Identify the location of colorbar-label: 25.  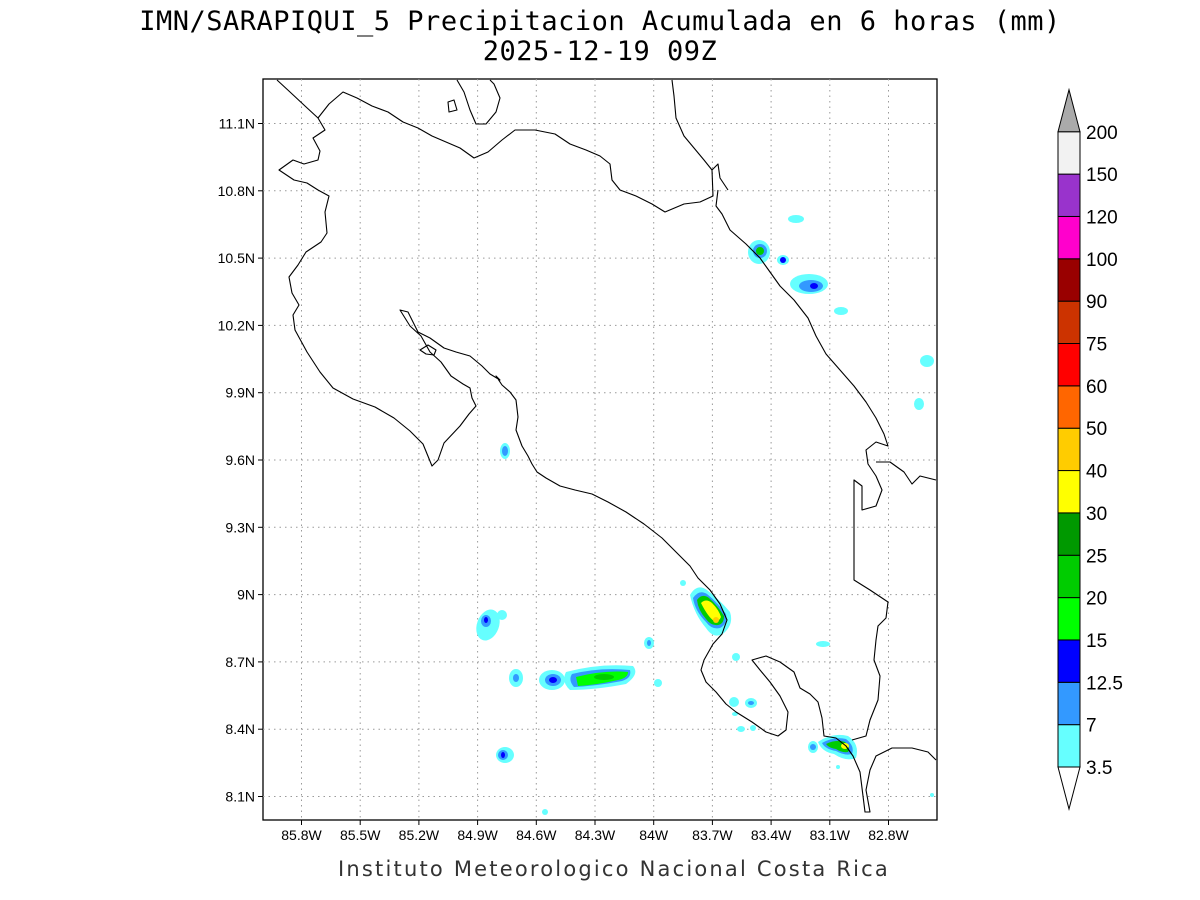
(1096, 556).